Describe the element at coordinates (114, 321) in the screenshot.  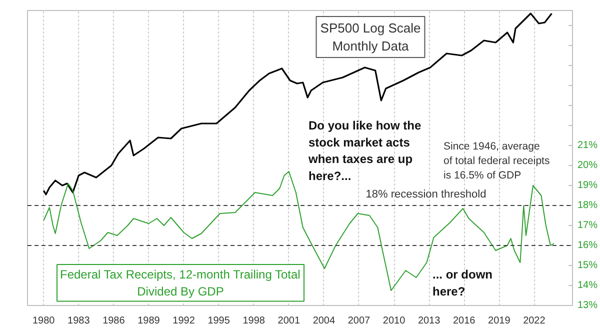
I see `x-tick-label: 1986` at that location.